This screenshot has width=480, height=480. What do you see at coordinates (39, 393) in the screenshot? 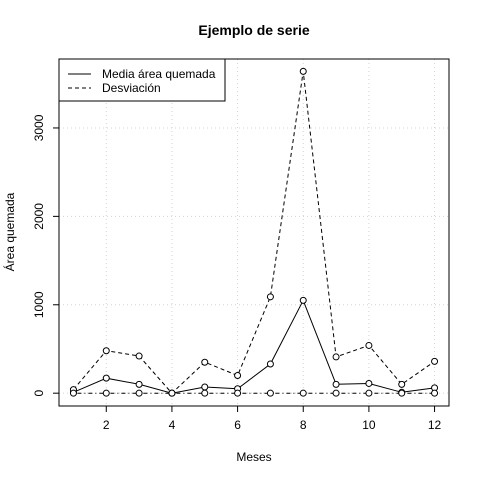
I see `y-tick-label: 0` at bounding box center [39, 393].